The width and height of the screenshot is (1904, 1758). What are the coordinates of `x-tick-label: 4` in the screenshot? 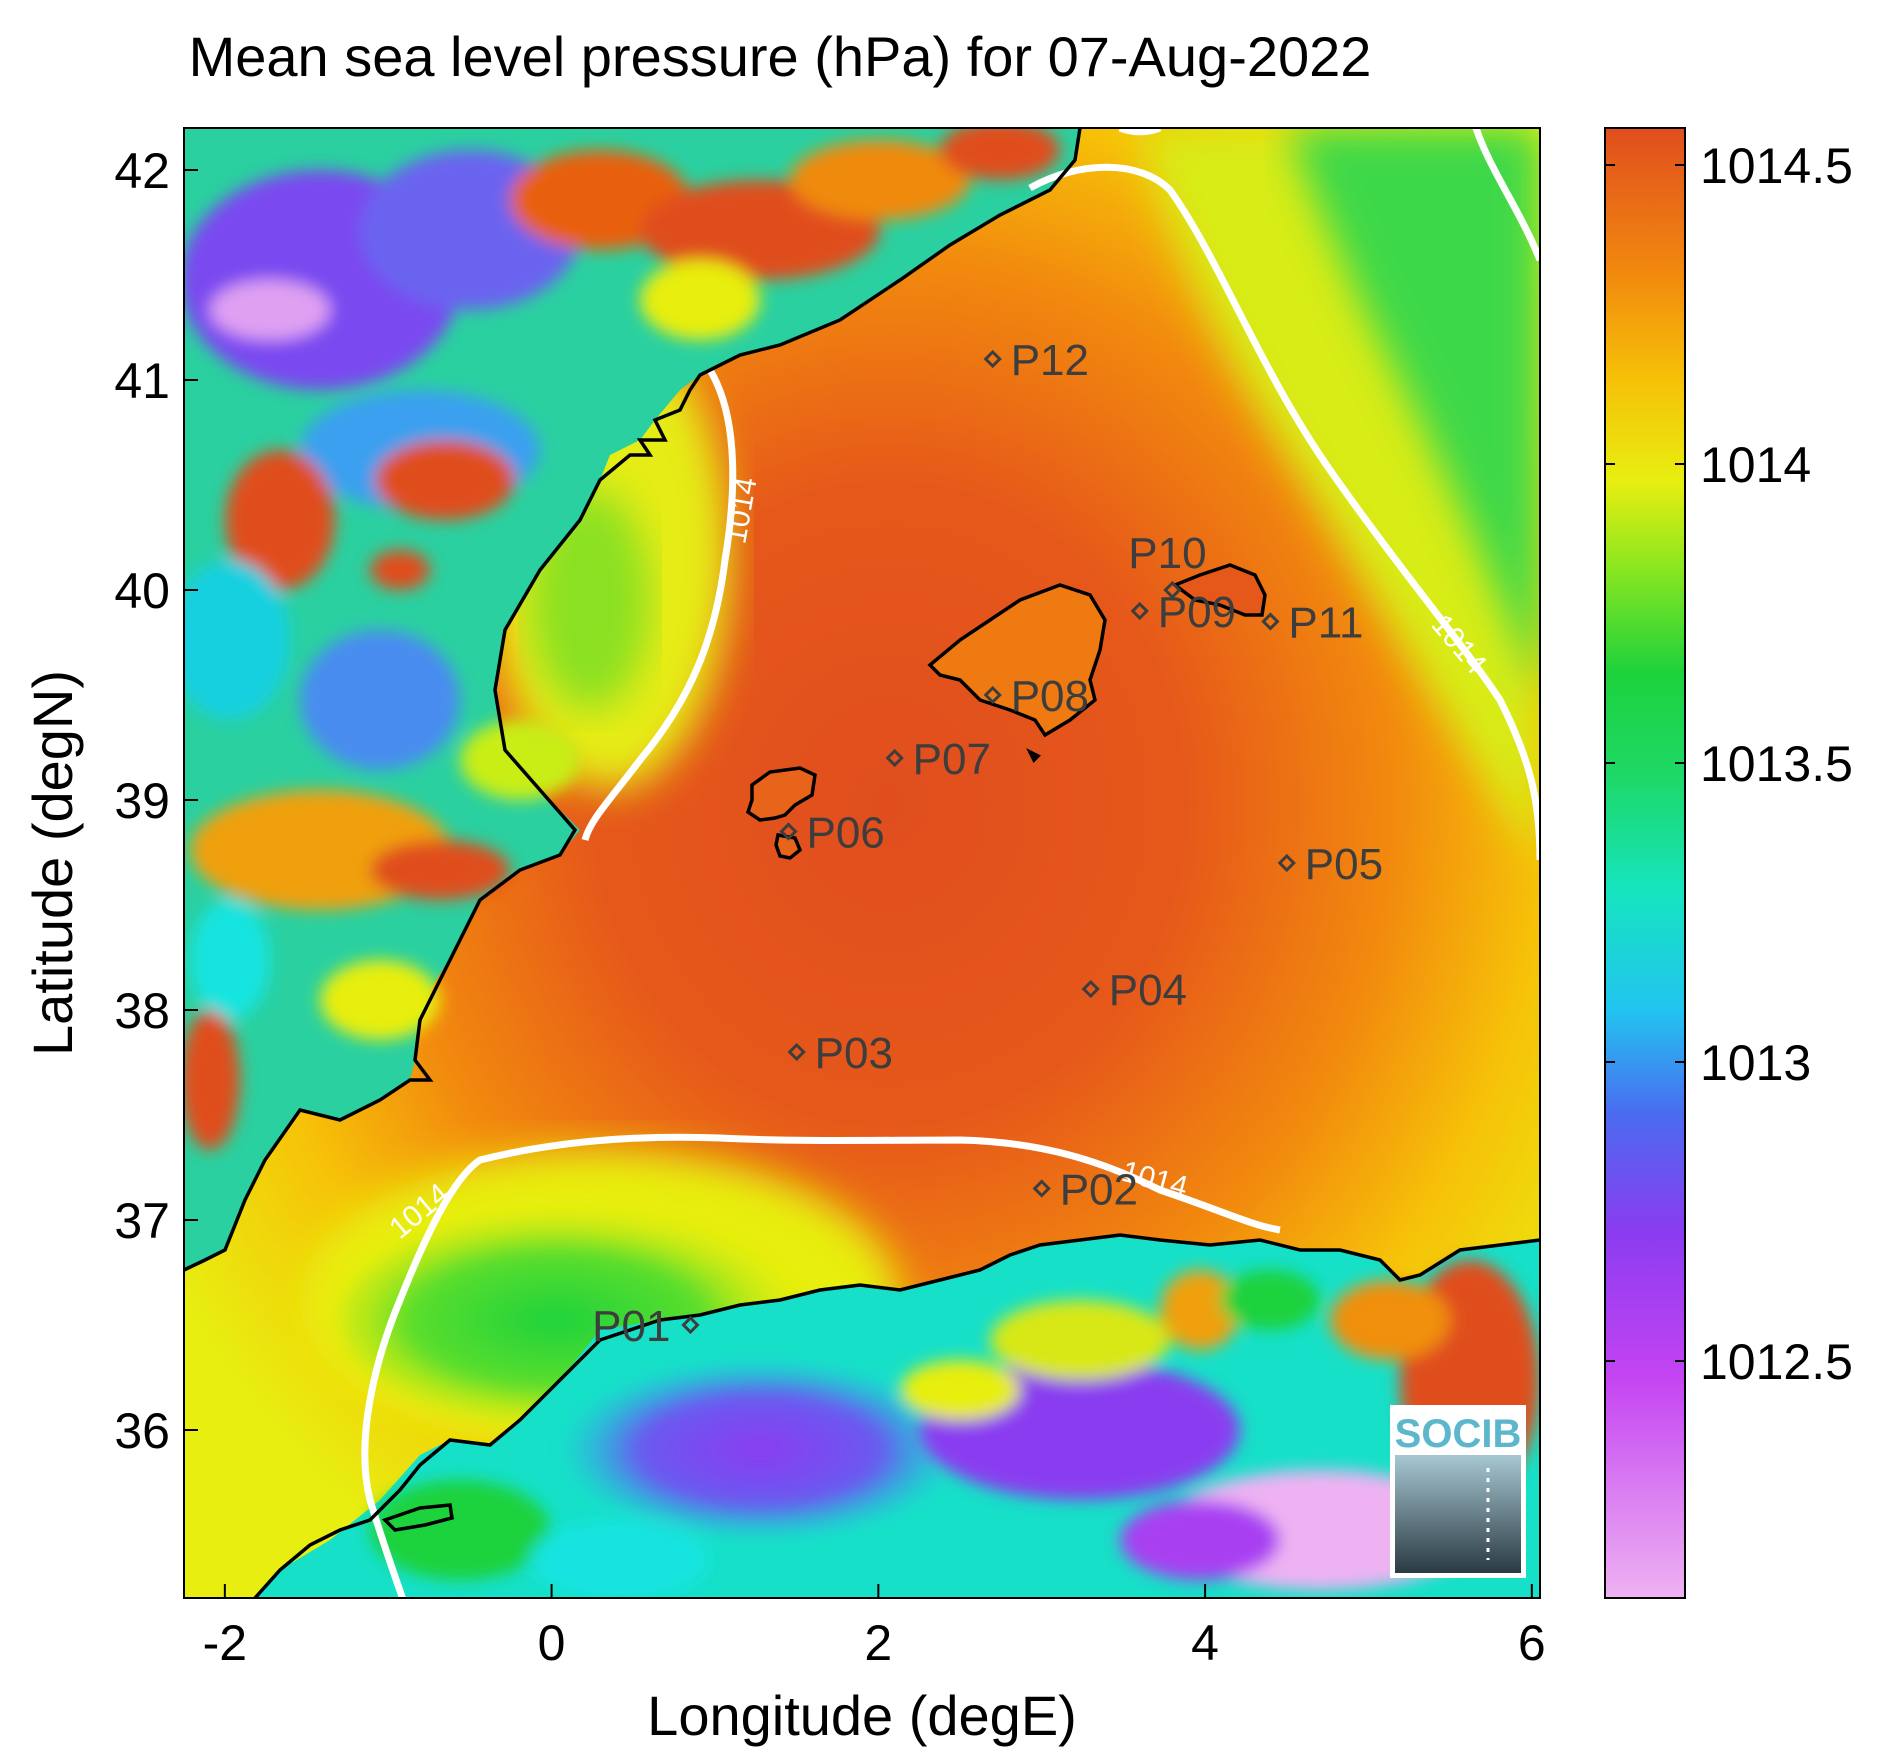 It's located at (1205, 1643).